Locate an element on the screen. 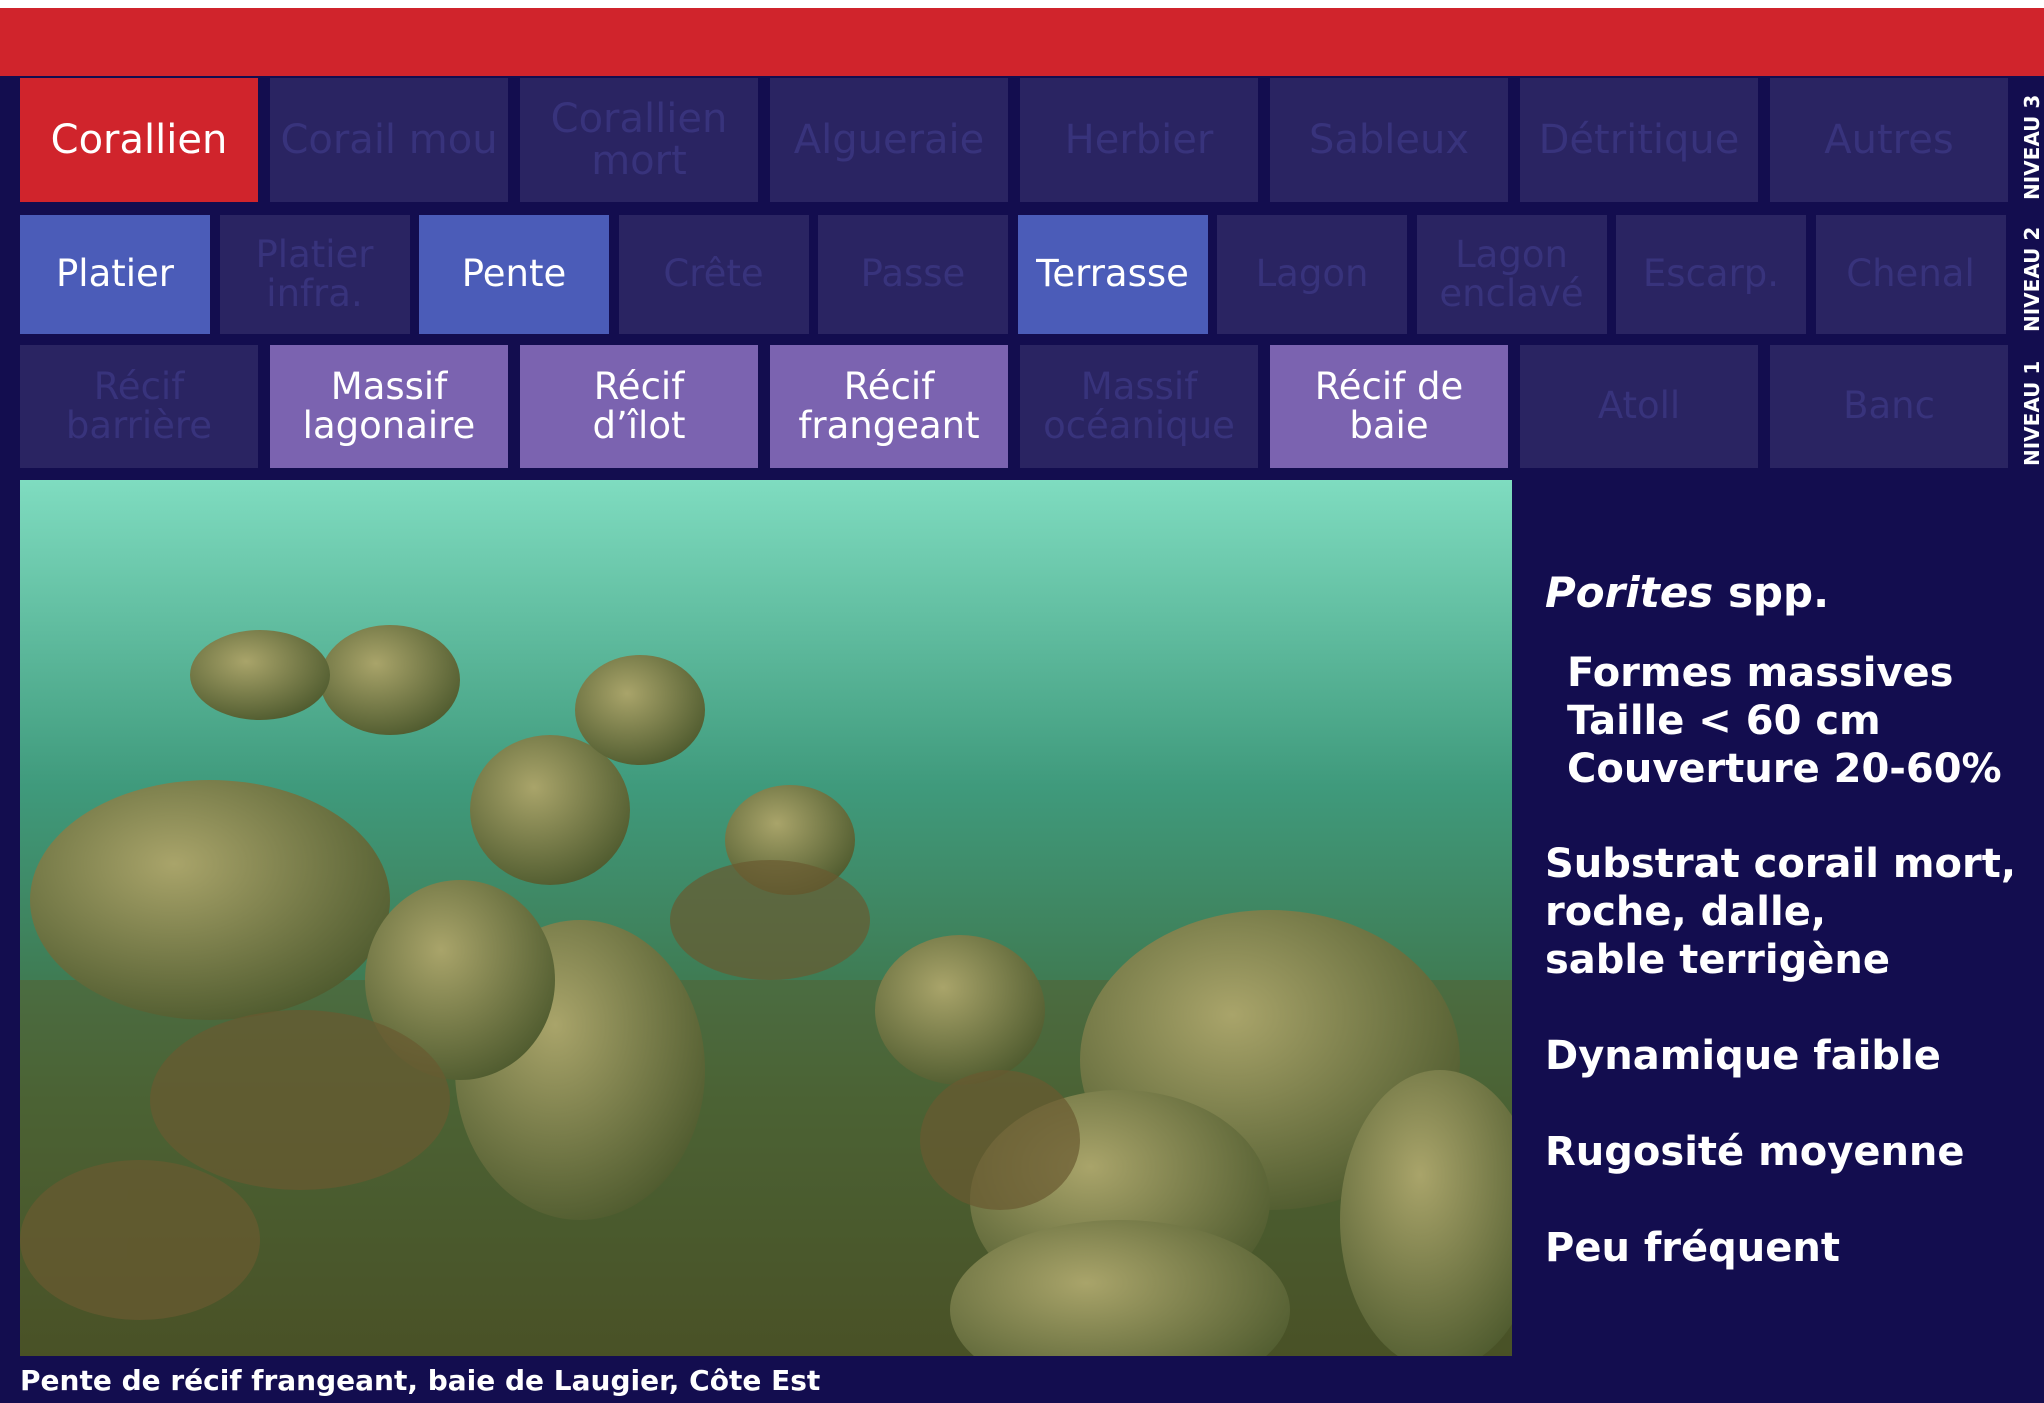 The image size is (2044, 1403). level-tile: Massif lagonaire is located at coordinates (389, 406).